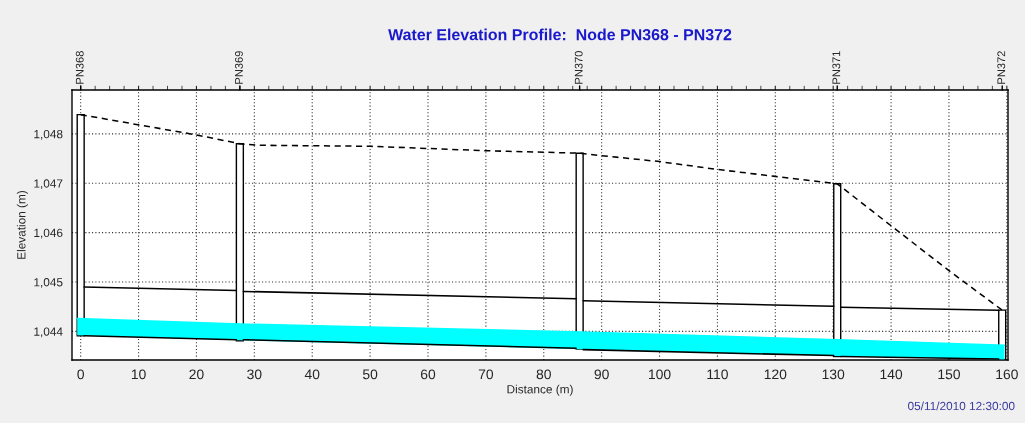 This screenshot has width=1025, height=423. Describe the element at coordinates (1001, 67) in the screenshot. I see `annotation: PN372` at that location.